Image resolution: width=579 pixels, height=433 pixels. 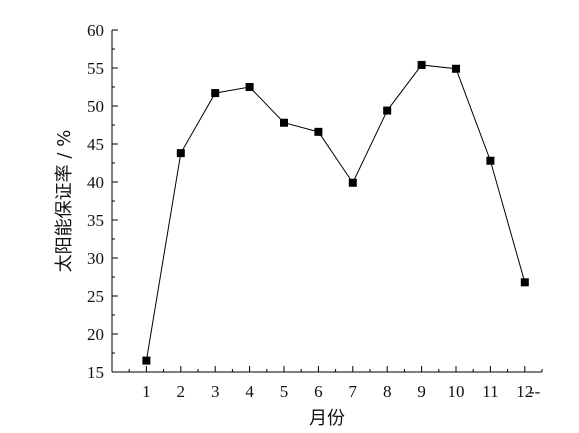 What do you see at coordinates (102, 201) in the screenshot?
I see `y-axis-ticks: 15 20 25 30 35 40 45 50 55 60` at bounding box center [102, 201].